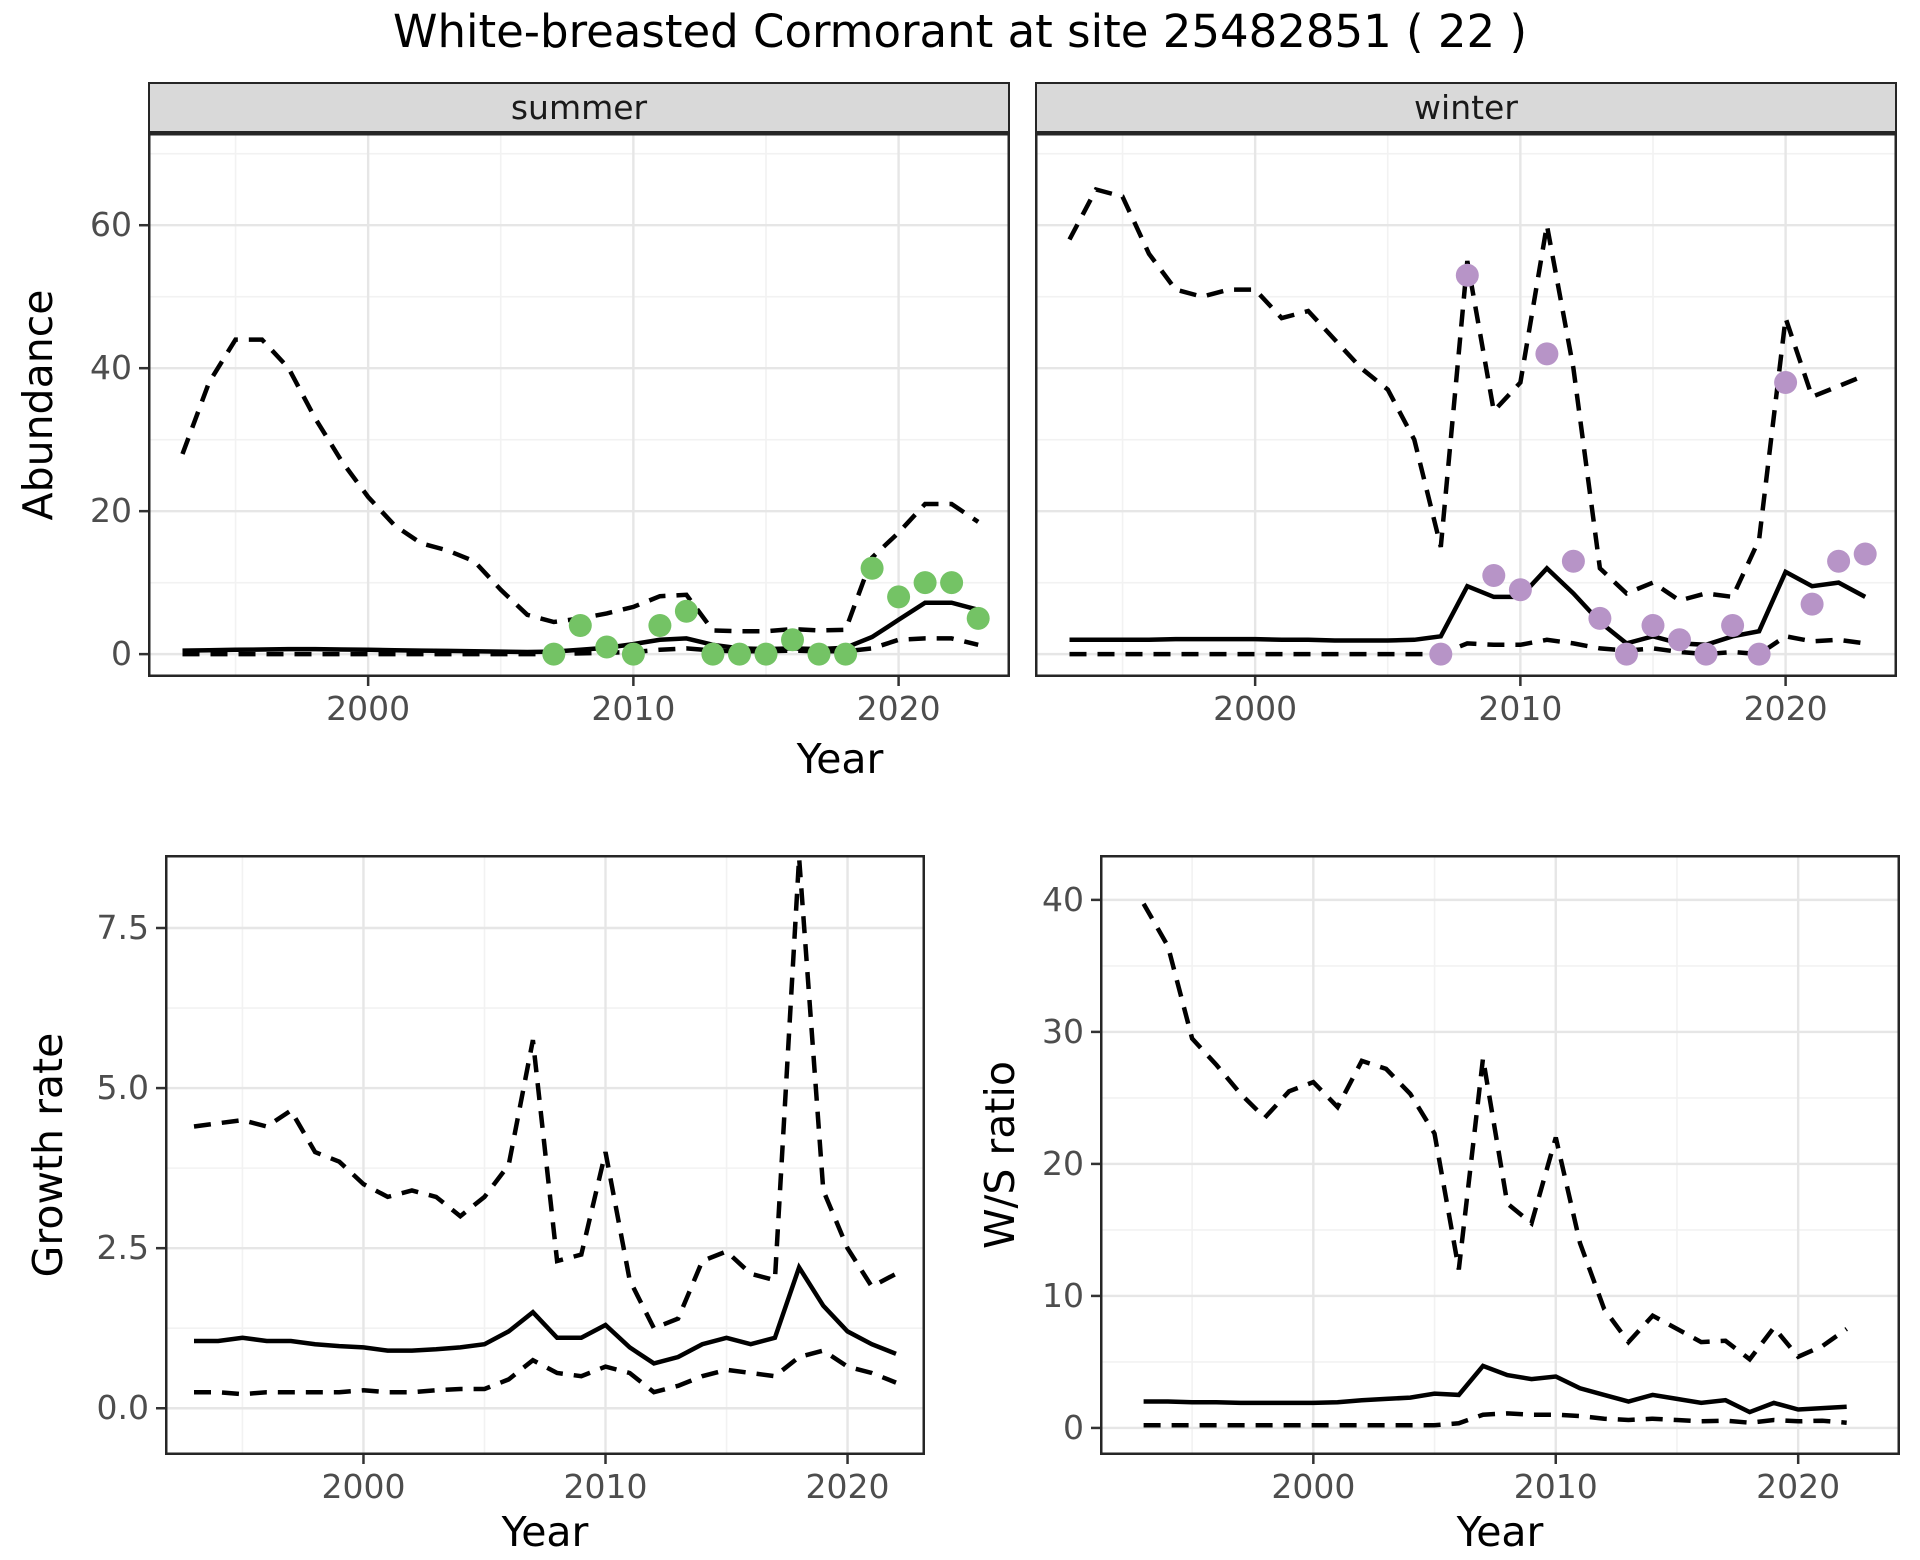 The height and width of the screenshot is (1560, 1920). What do you see at coordinates (545, 1314) in the screenshot?
I see `growth-rate-median-line` at bounding box center [545, 1314].